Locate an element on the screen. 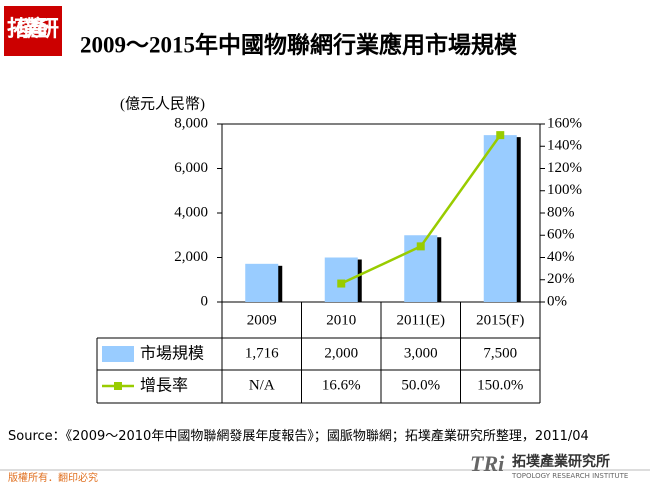  table-value: 50.0% is located at coordinates (420, 385).